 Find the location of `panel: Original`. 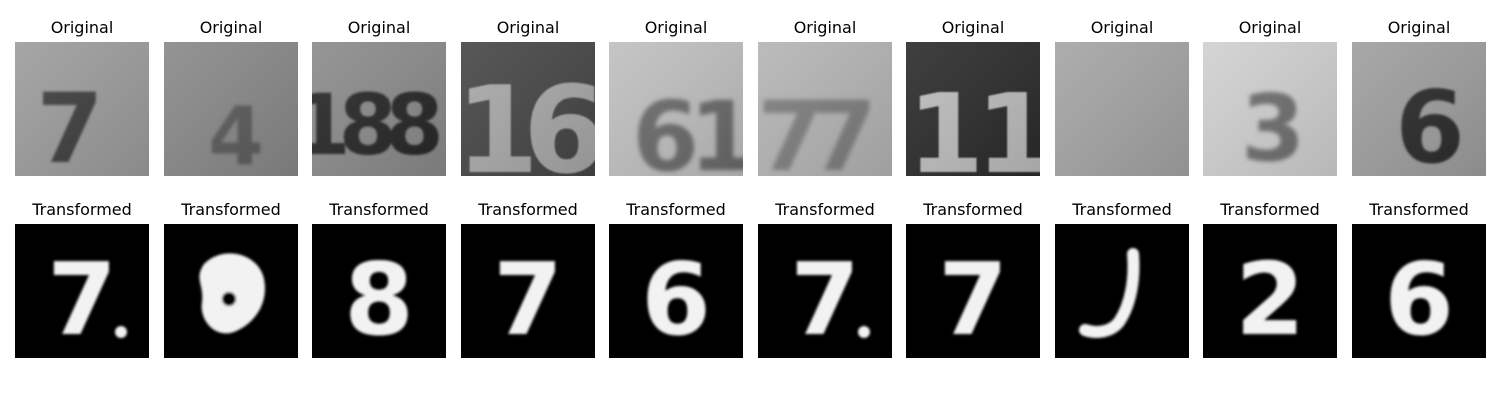

panel: Original is located at coordinates (1122, 96).